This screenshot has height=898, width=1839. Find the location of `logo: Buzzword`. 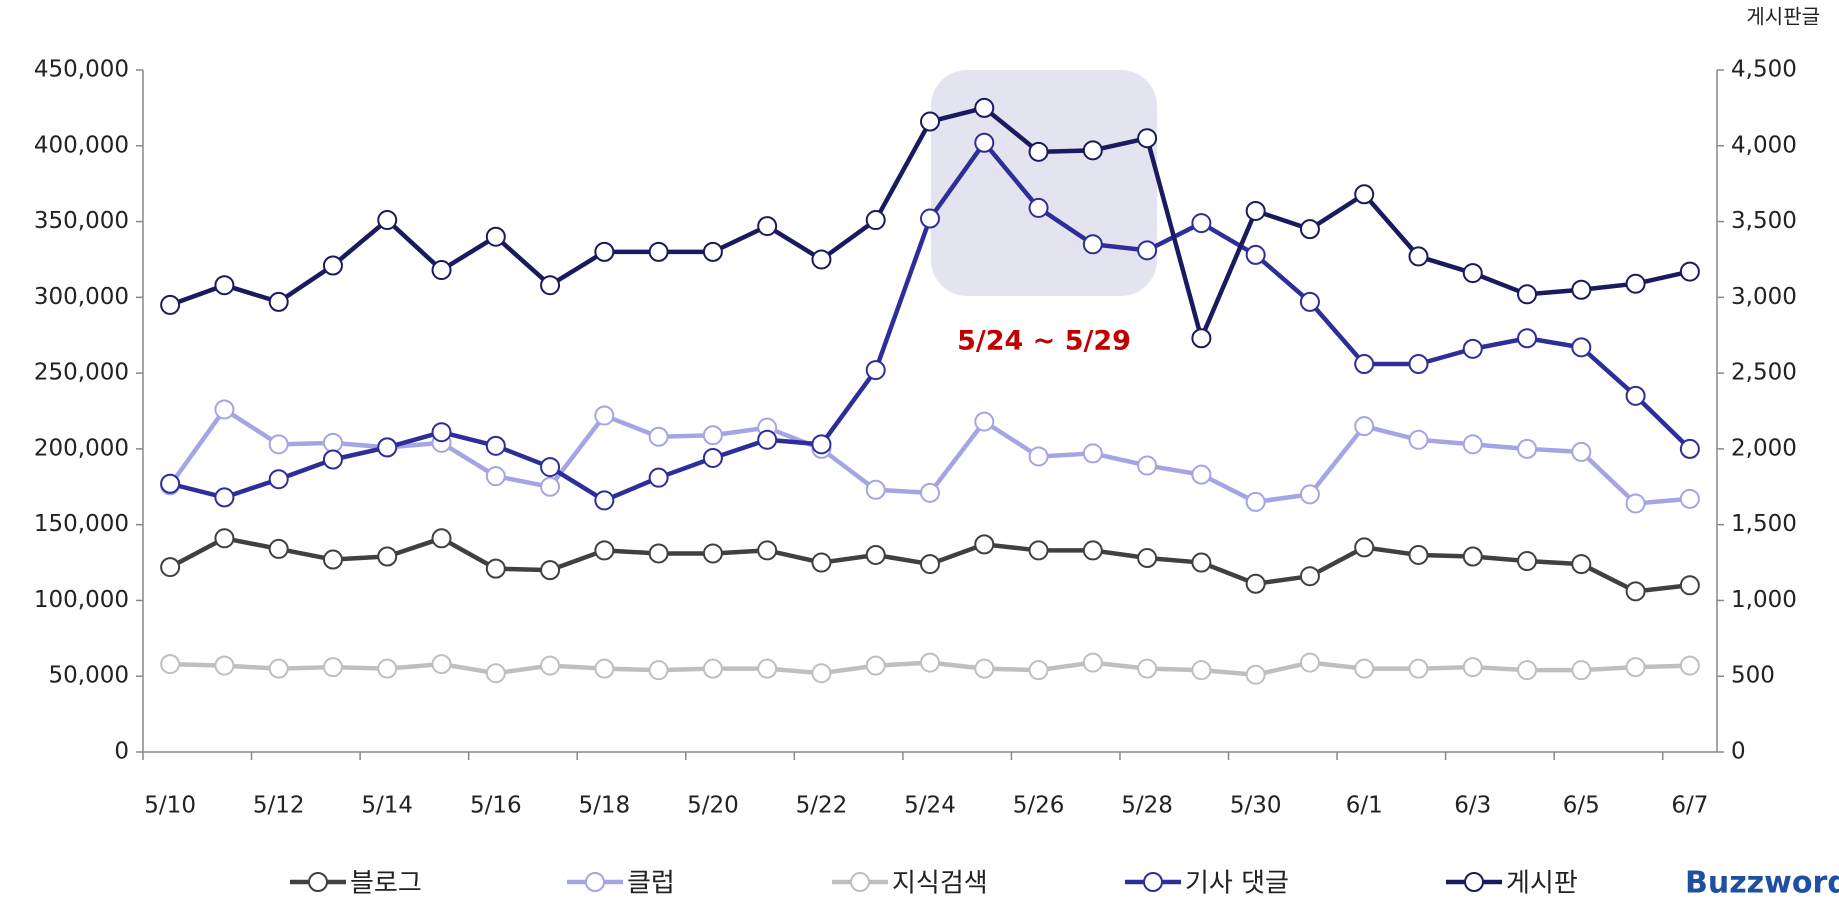

logo: Buzzword is located at coordinates (1762, 882).